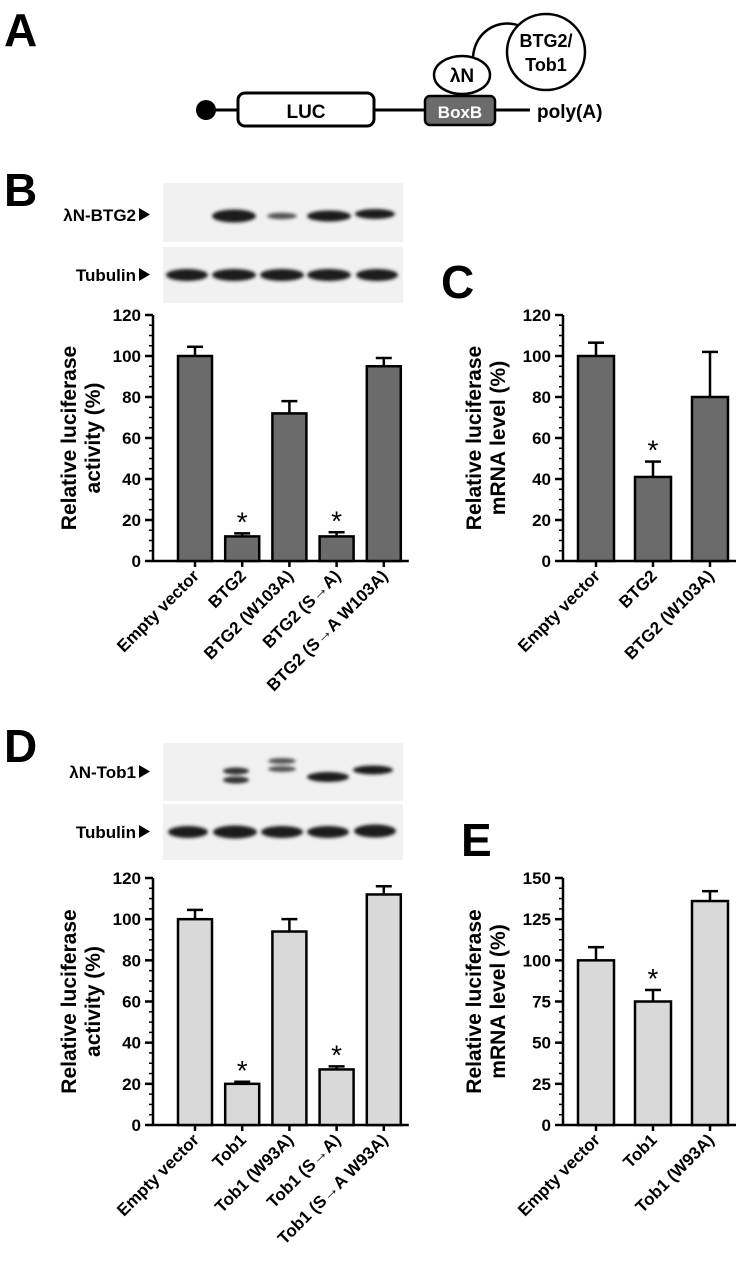  Describe the element at coordinates (546, 65) in the screenshot. I see `fusion-label-line2: Tob1` at that location.